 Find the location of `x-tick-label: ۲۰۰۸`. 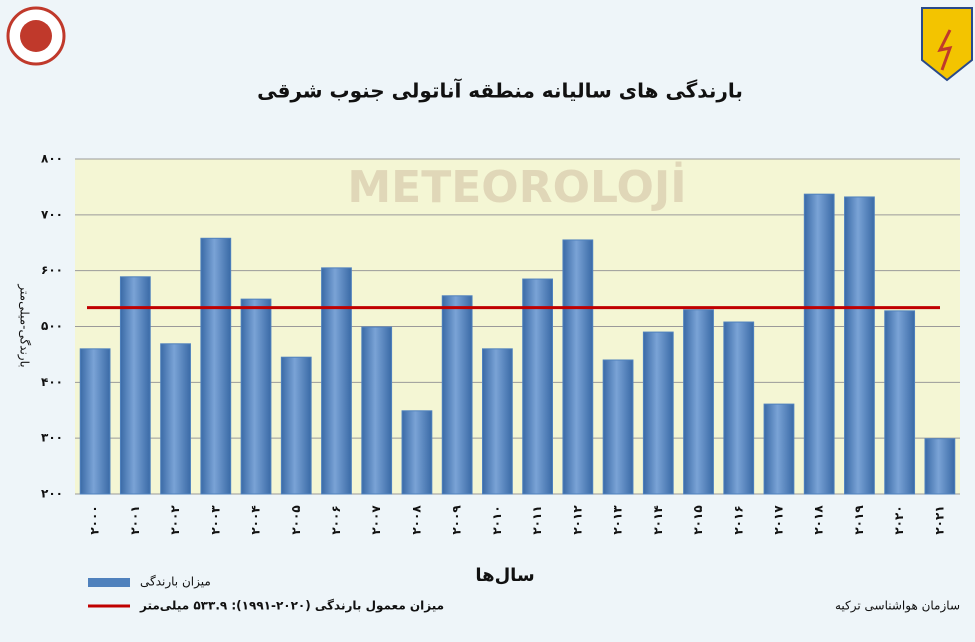

x-tick-label: ۲۰۰۸ is located at coordinates (416, 520).